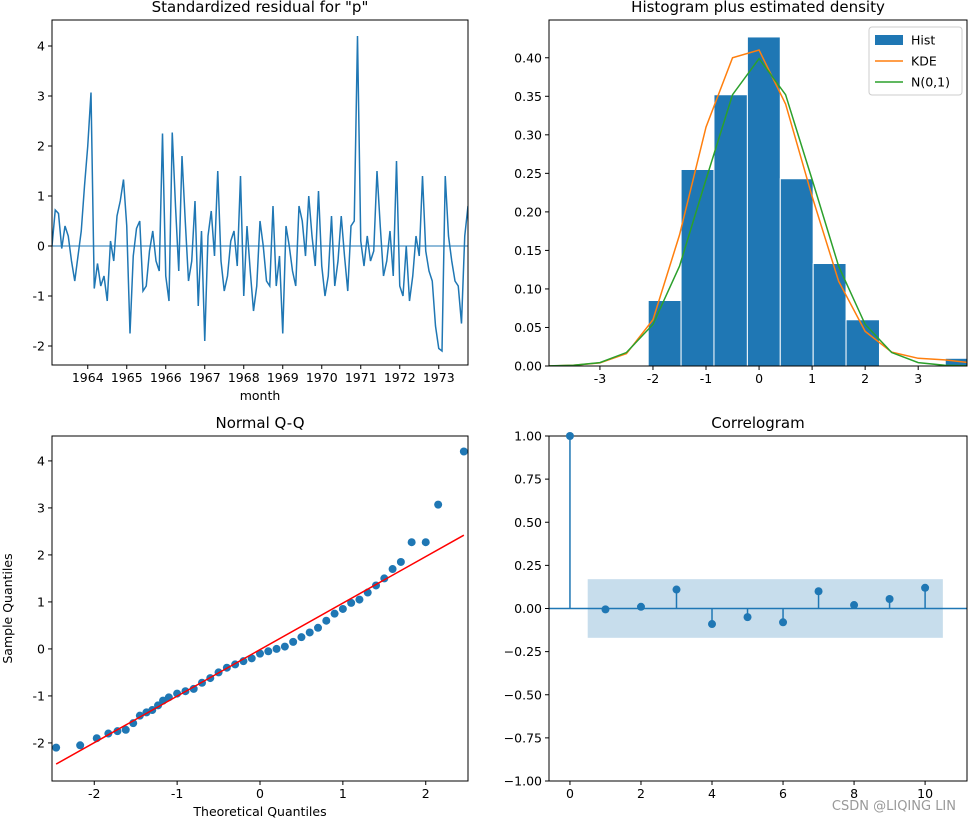  Describe the element at coordinates (283, 377) in the screenshot. I see `x-tick-label: 1969` at that location.